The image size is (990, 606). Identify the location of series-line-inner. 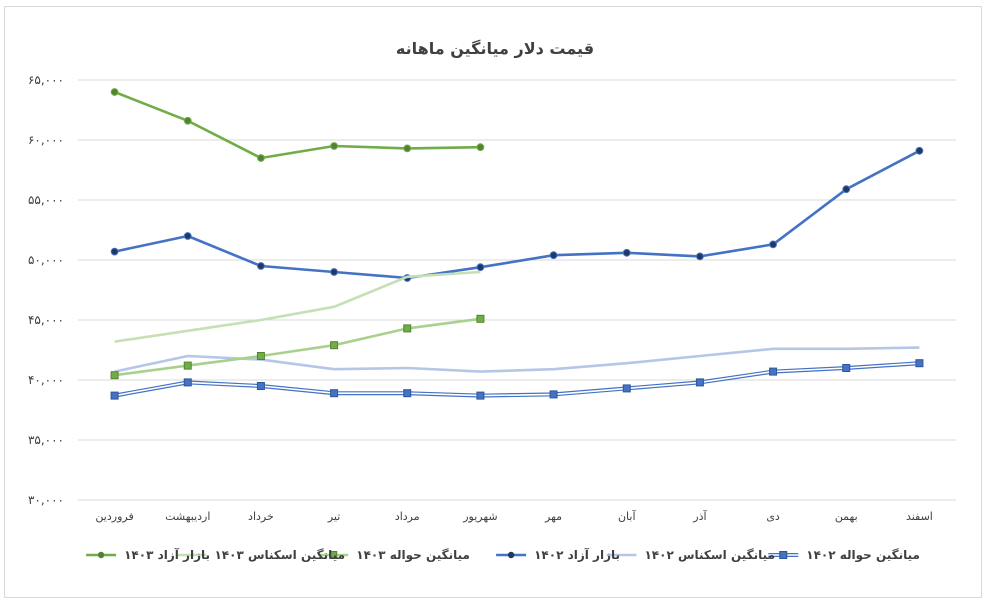
(517, 379).